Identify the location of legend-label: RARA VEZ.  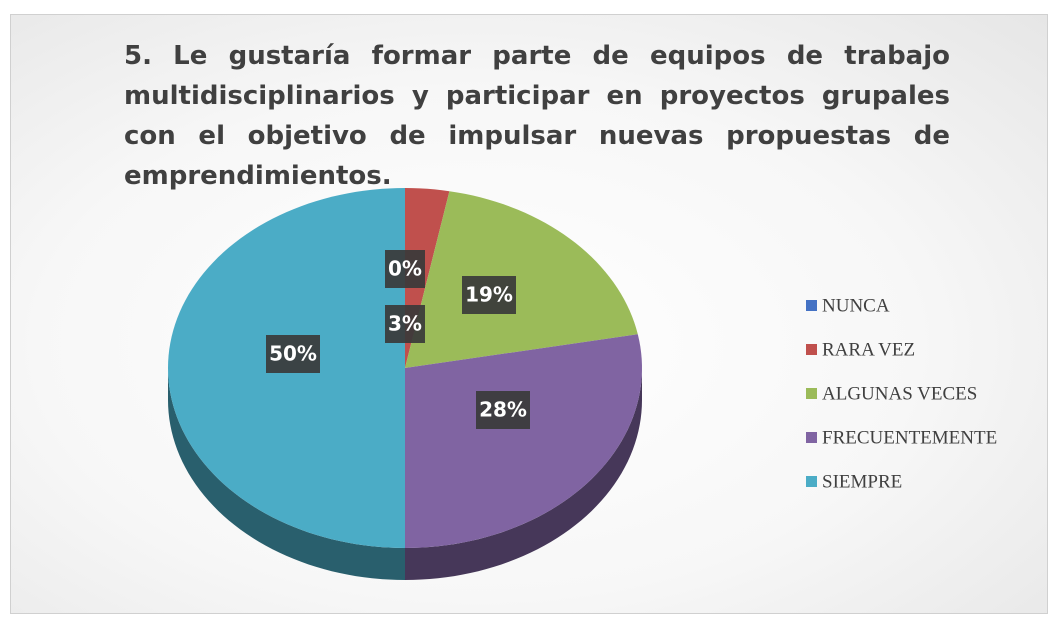
(868, 349).